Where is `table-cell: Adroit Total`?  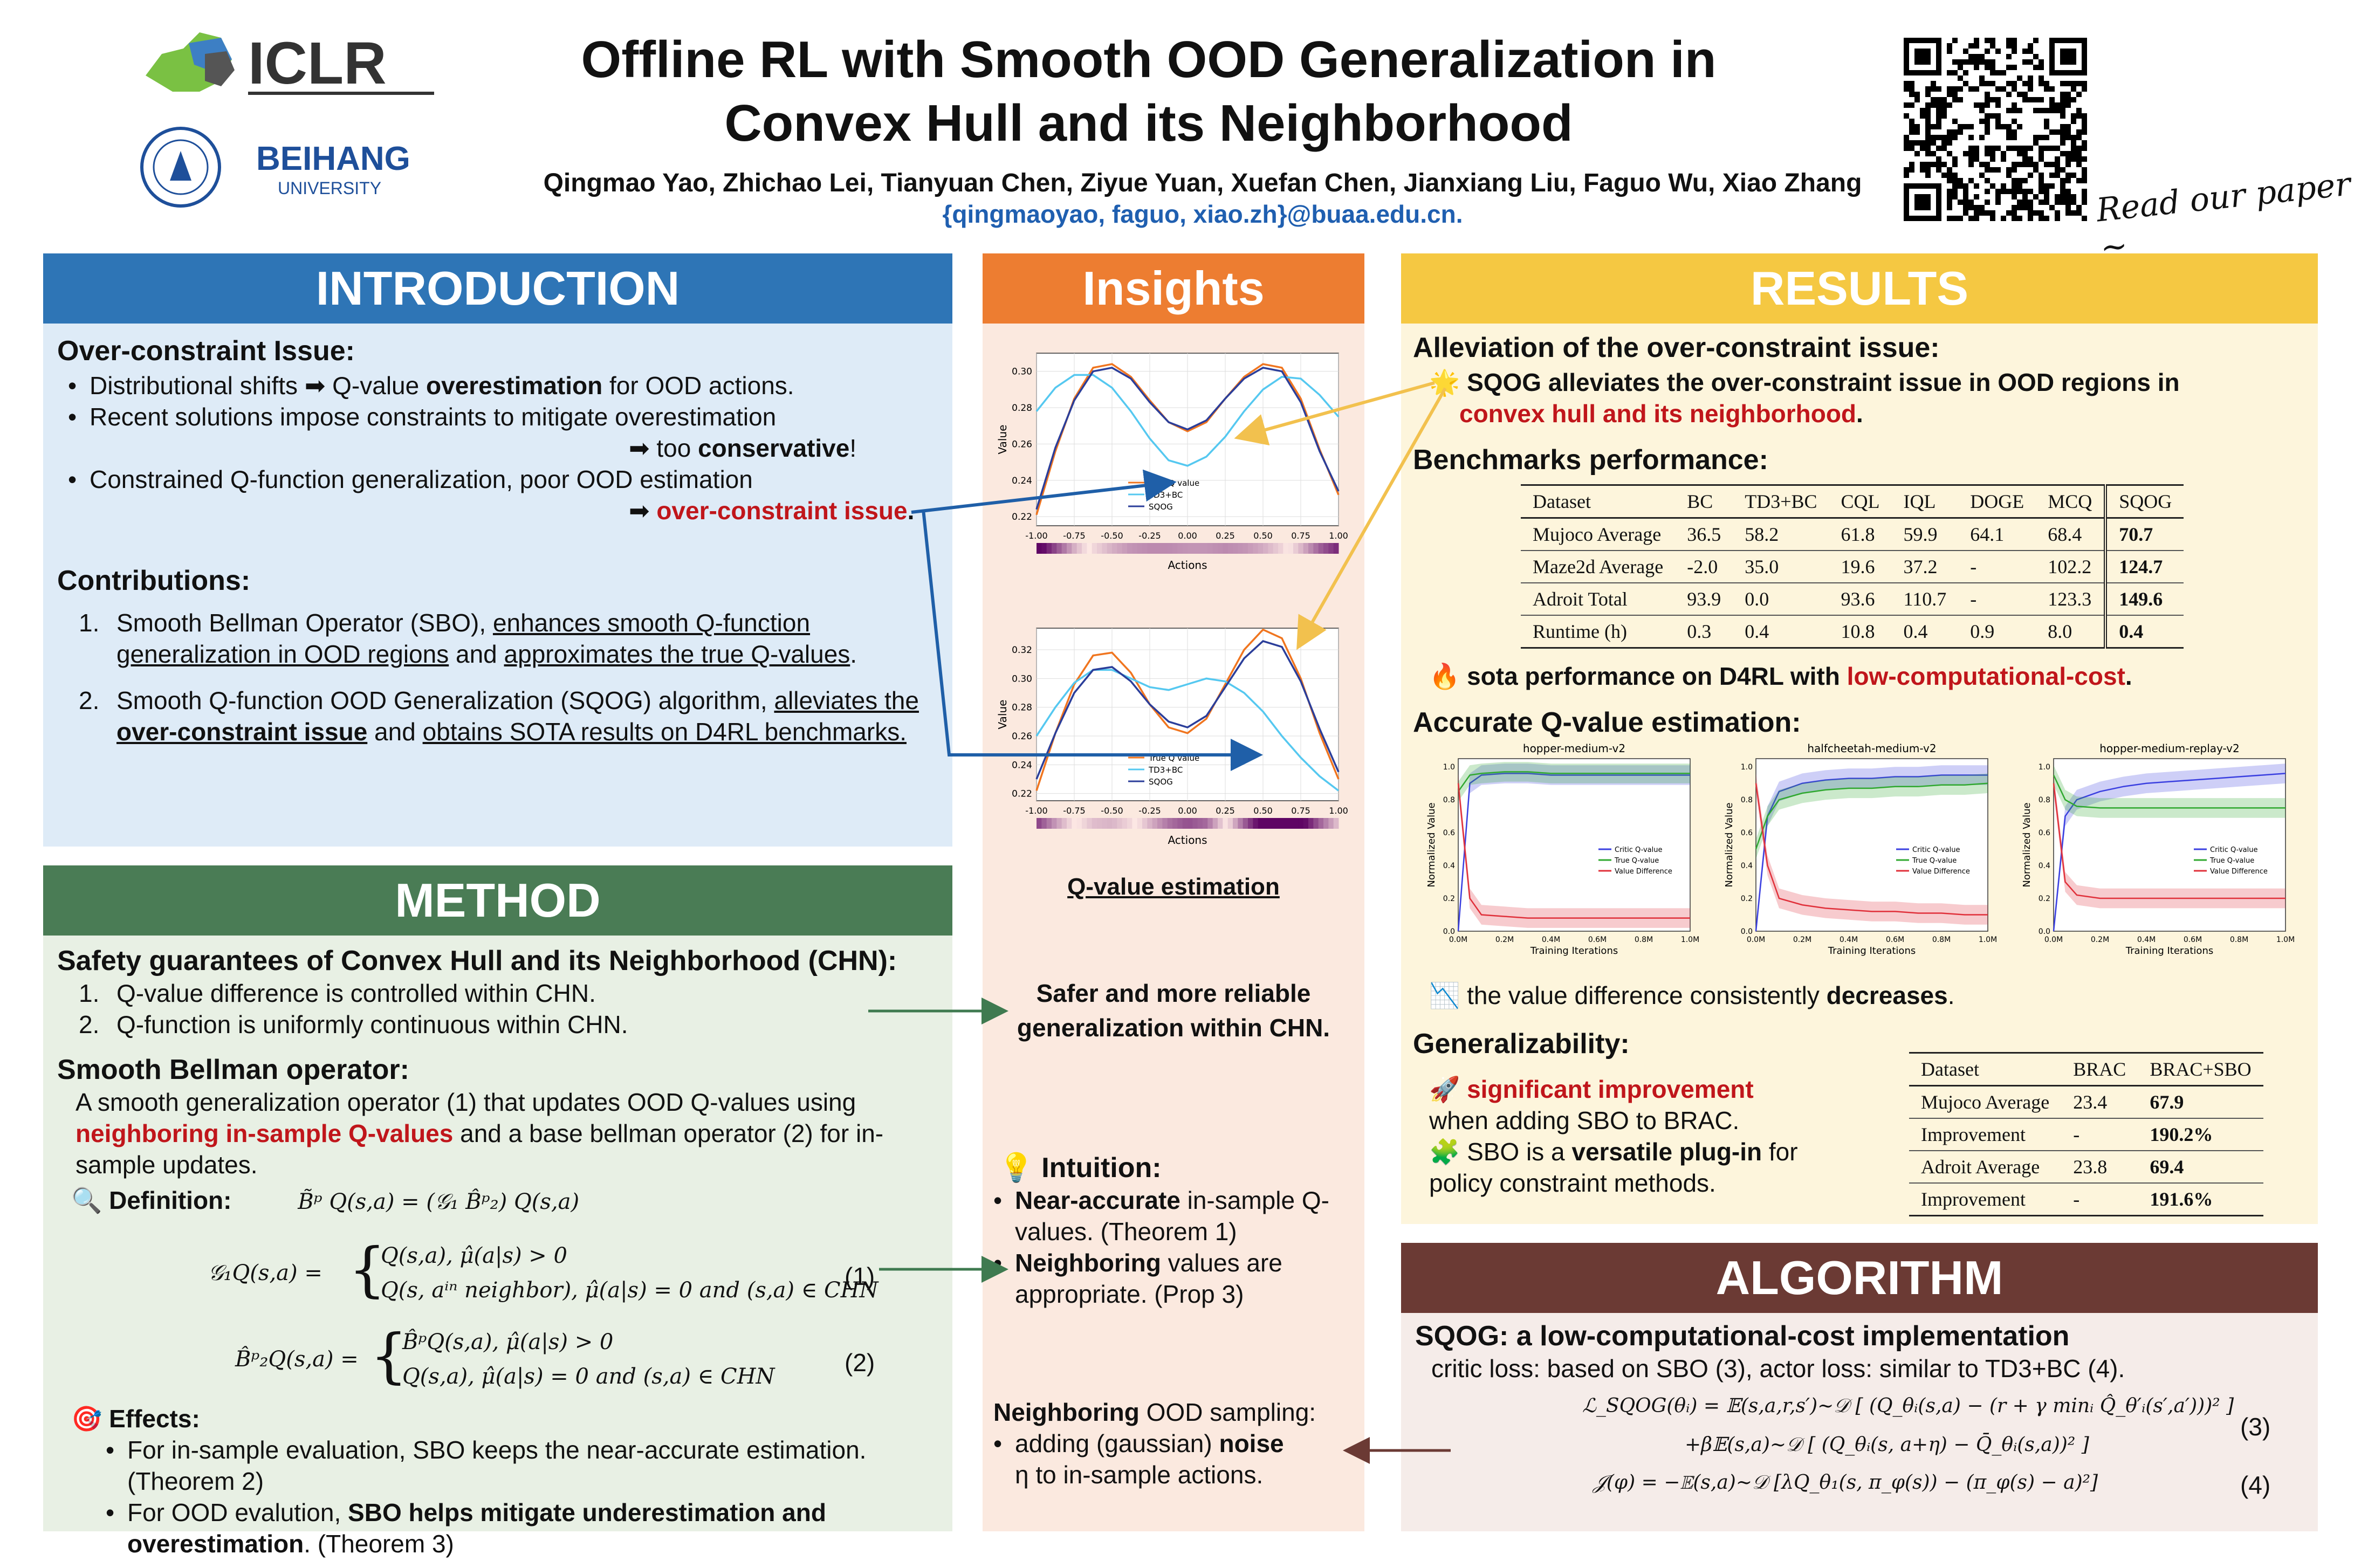
table-cell: Adroit Total is located at coordinates (1598, 599).